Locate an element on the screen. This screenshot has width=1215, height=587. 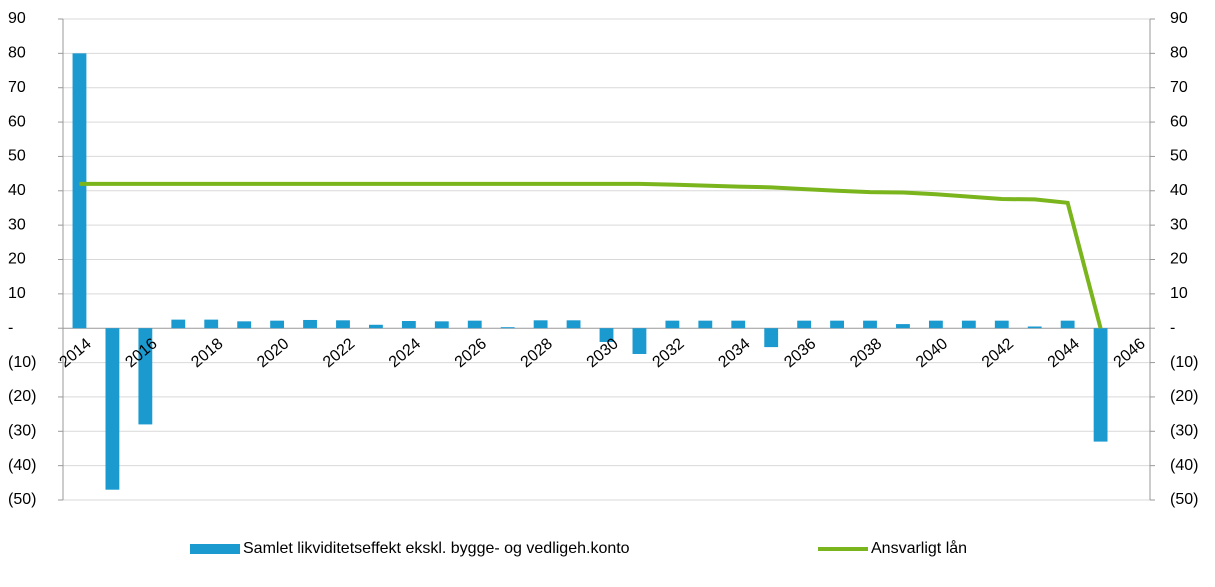
y-tick-label: - is located at coordinates (10, 327).